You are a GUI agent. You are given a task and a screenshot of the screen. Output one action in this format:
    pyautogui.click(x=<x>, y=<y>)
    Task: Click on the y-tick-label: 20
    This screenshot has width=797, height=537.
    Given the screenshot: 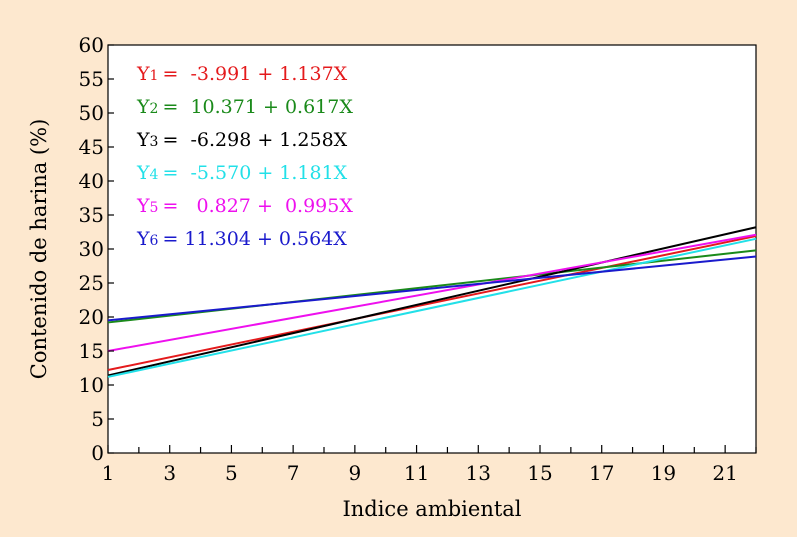 What is the action you would take?
    pyautogui.click(x=91, y=317)
    